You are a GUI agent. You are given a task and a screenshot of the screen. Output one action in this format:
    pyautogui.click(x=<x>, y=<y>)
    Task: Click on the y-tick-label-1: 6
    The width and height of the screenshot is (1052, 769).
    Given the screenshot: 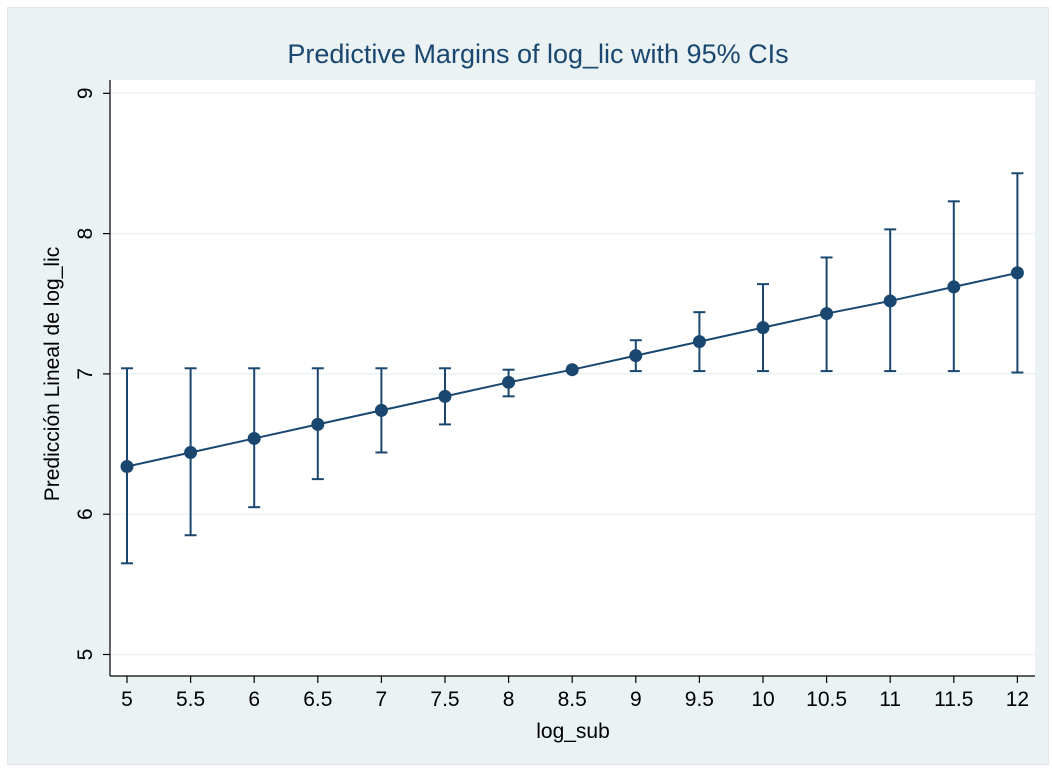 What is the action you would take?
    pyautogui.click(x=85, y=514)
    